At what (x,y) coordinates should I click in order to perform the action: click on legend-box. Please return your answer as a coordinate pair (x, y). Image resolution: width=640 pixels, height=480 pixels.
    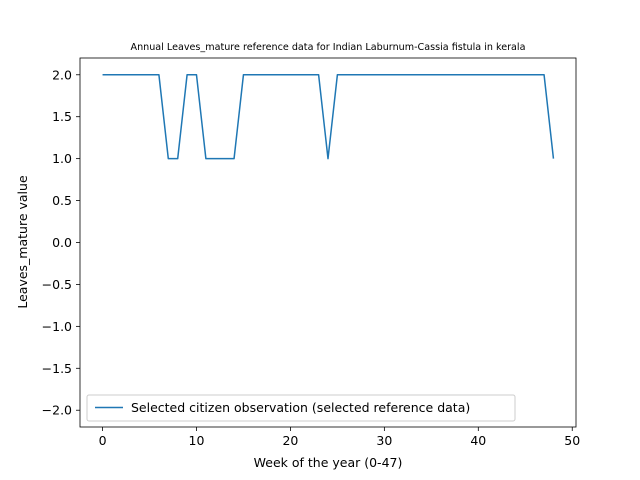
    Looking at the image, I should click on (301, 408).